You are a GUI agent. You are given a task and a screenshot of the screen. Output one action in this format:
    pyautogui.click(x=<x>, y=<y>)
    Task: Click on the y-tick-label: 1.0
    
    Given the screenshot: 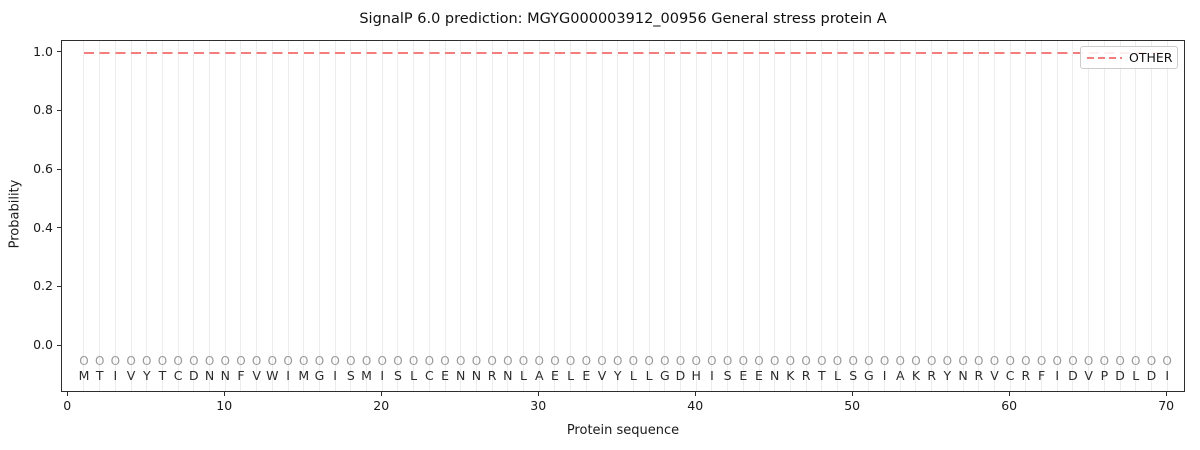 What is the action you would take?
    pyautogui.click(x=43, y=51)
    